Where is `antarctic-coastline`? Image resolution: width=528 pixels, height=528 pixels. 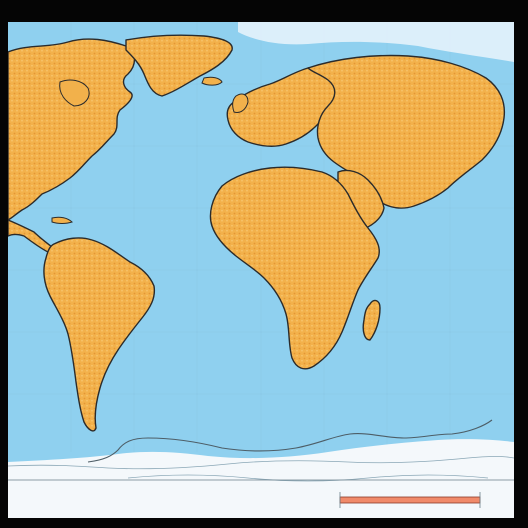
antarctic-coastline is located at coordinates (290, 441).